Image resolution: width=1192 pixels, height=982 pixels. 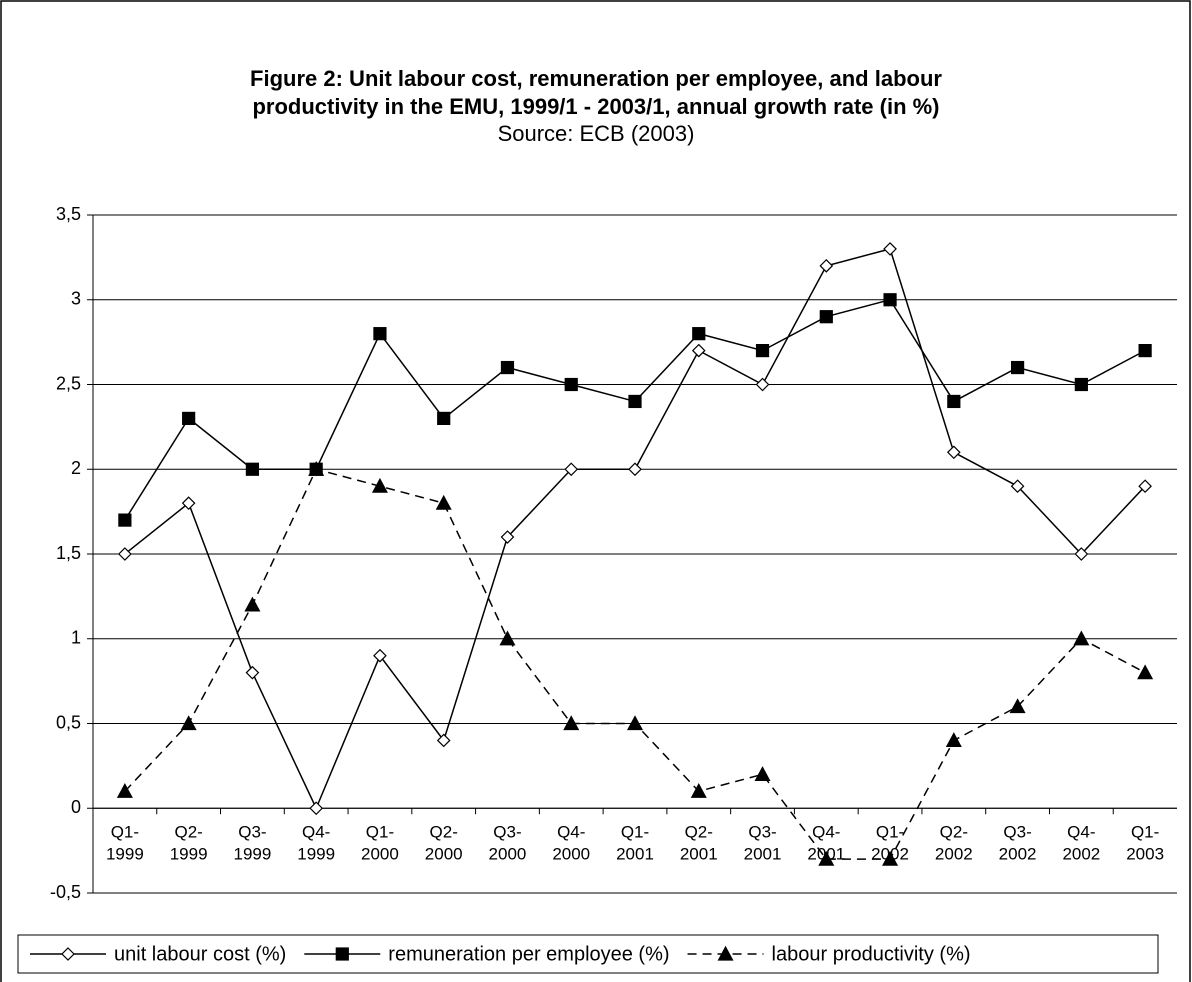 I want to click on y-tick-label: 2,5, so click(x=68, y=383).